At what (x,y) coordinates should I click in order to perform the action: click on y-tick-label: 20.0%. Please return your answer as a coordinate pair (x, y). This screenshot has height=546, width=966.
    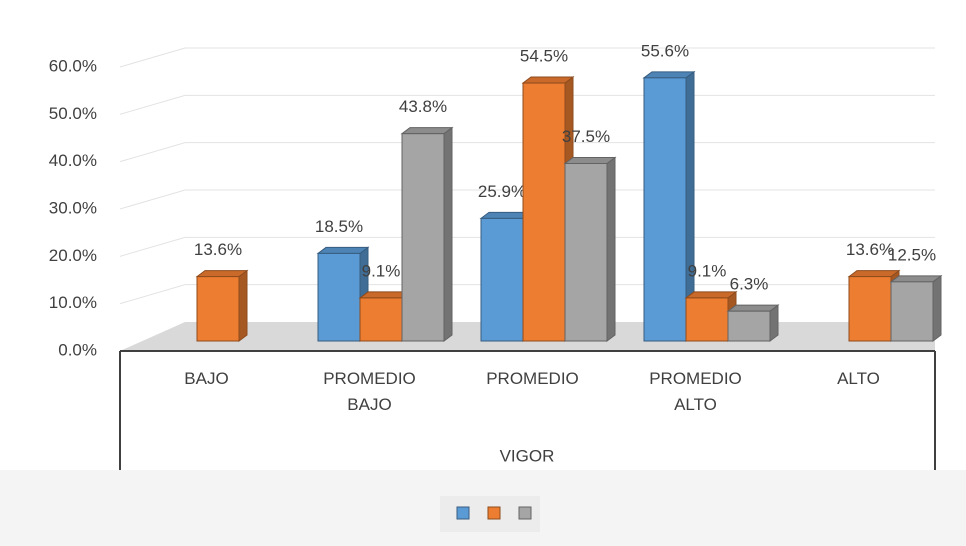
    Looking at the image, I should click on (73, 255).